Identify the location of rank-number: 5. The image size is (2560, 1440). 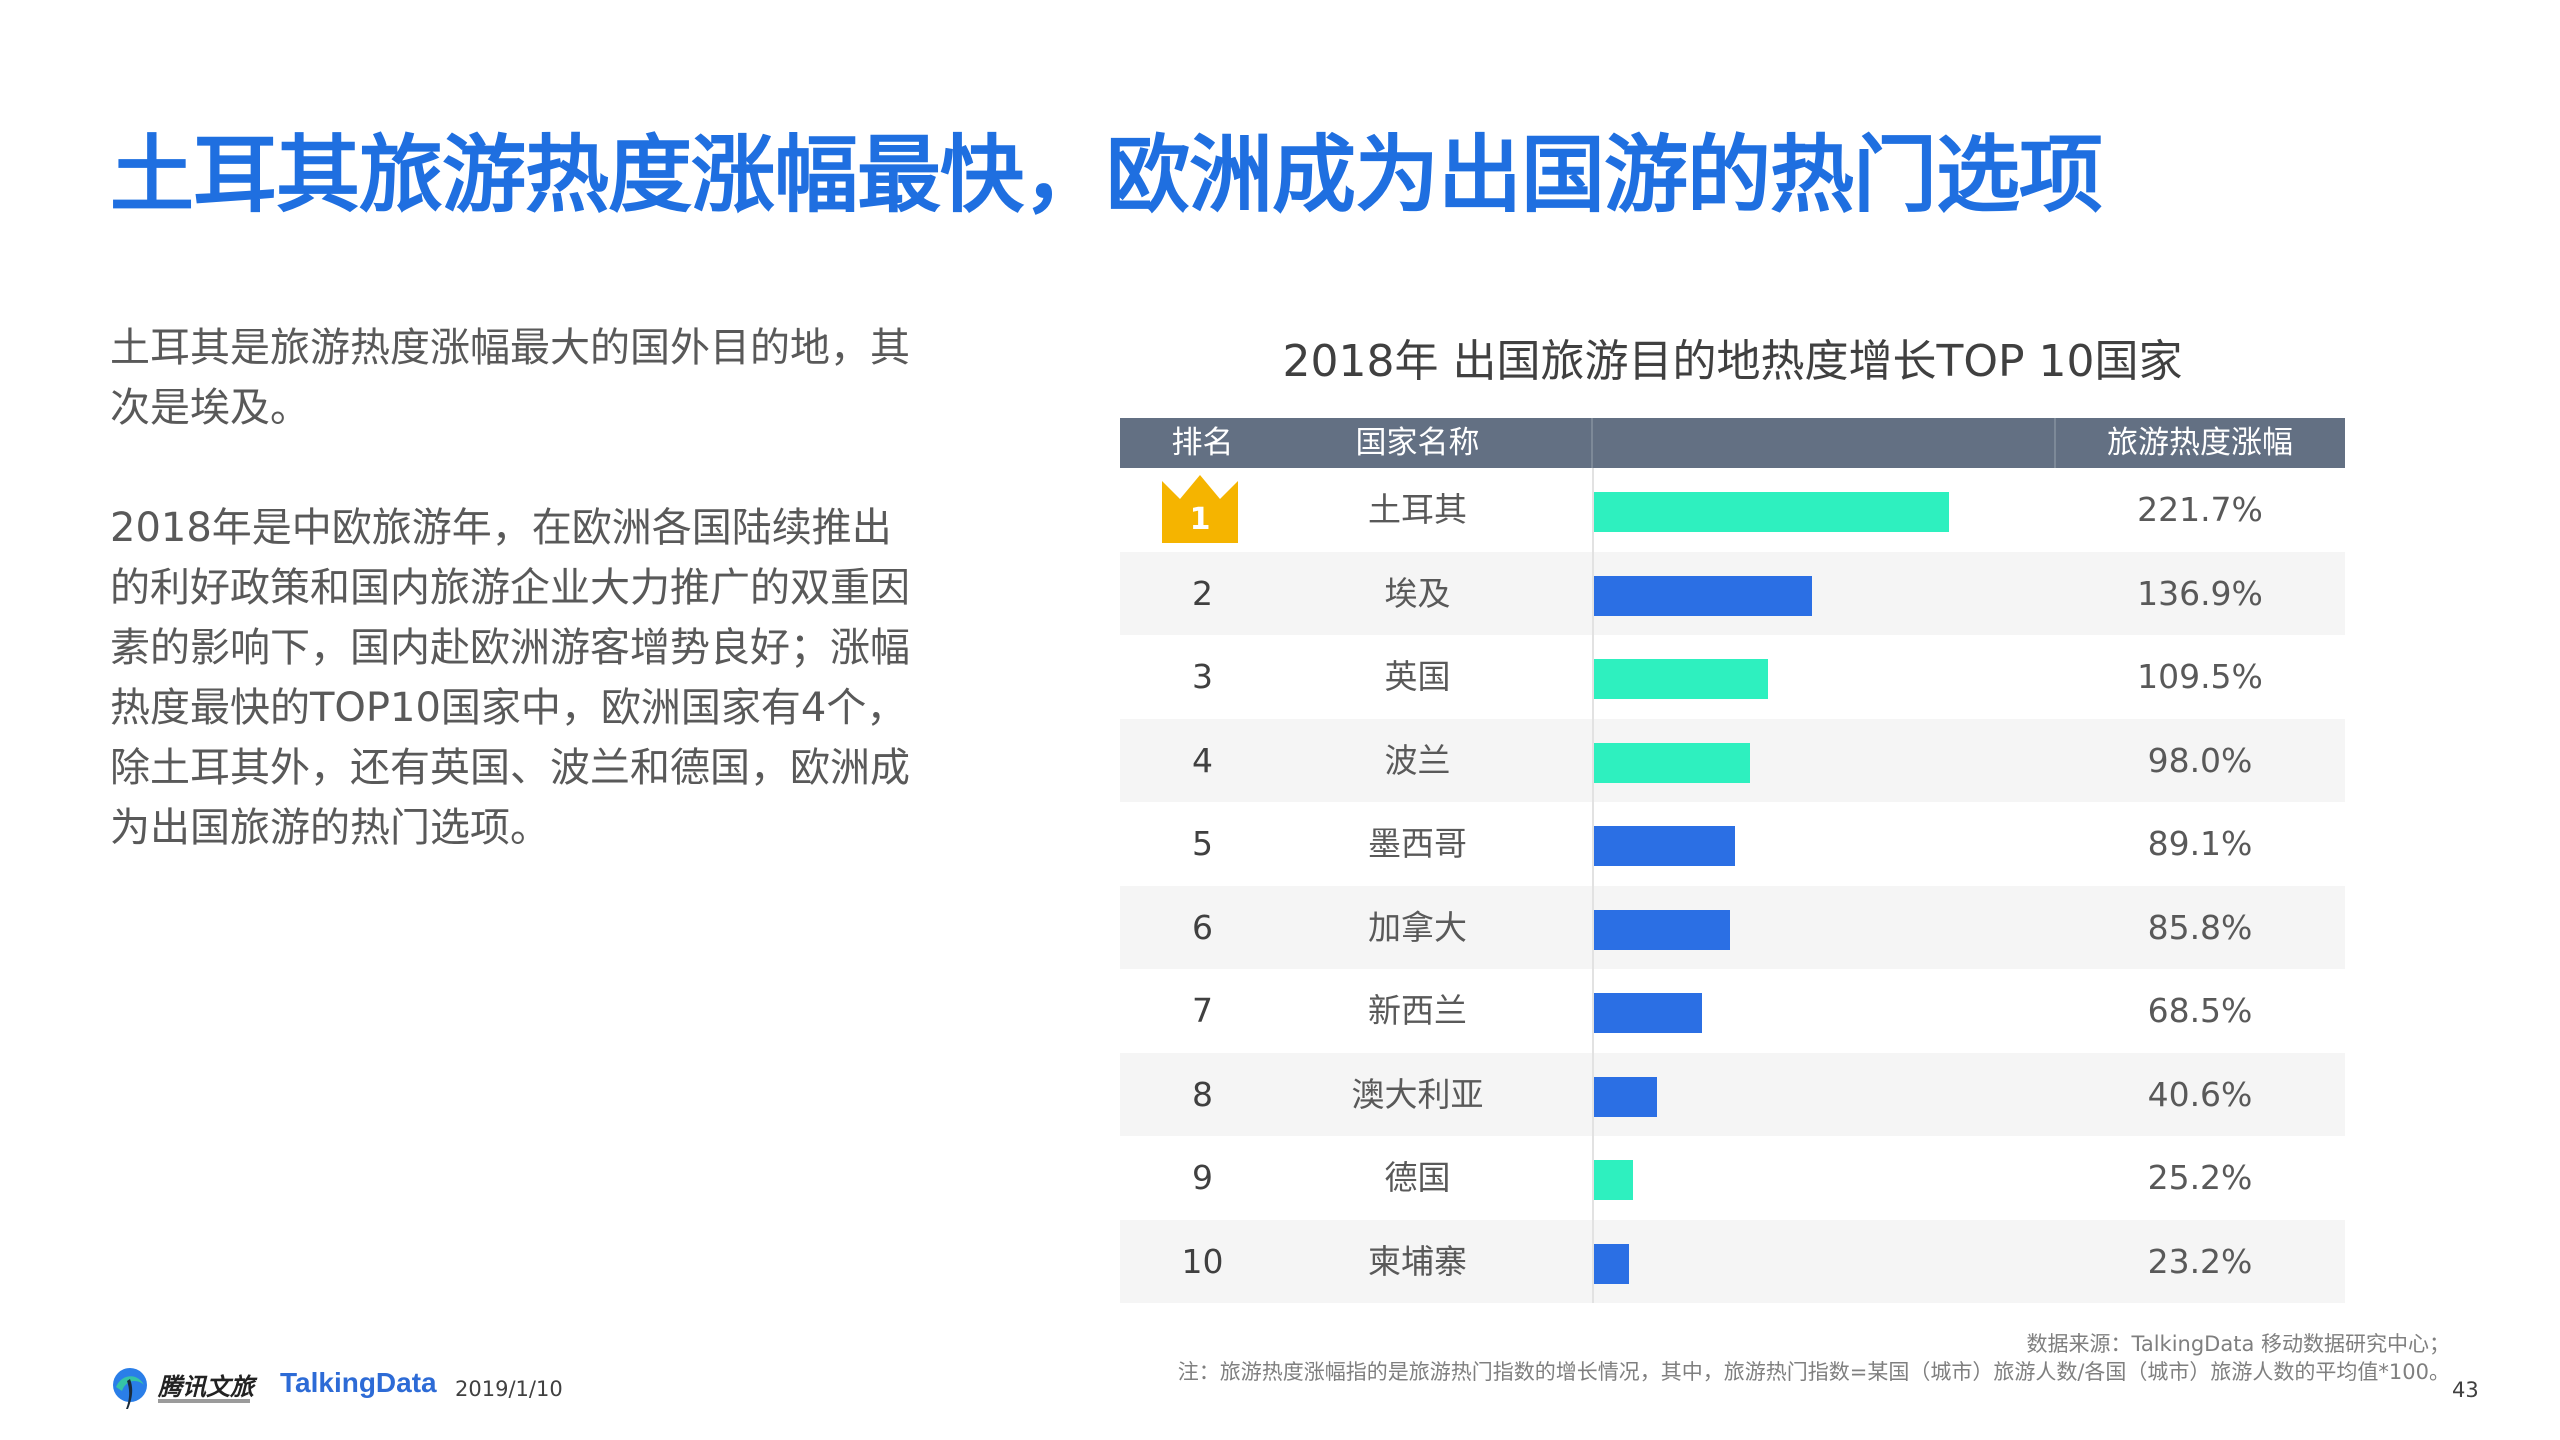
(1202, 843).